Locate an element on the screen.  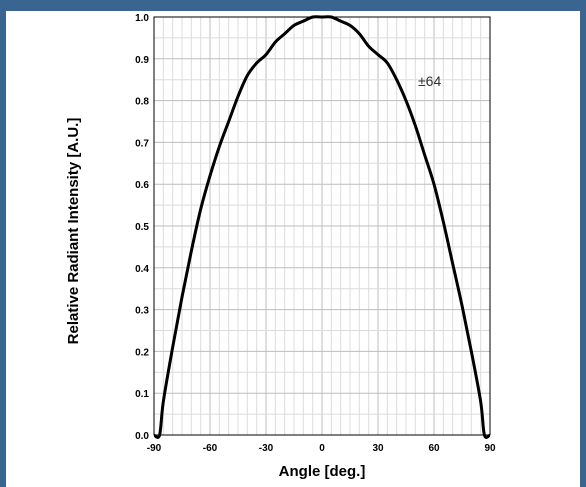
y-tick-label: 0.8 is located at coordinates (142, 102).